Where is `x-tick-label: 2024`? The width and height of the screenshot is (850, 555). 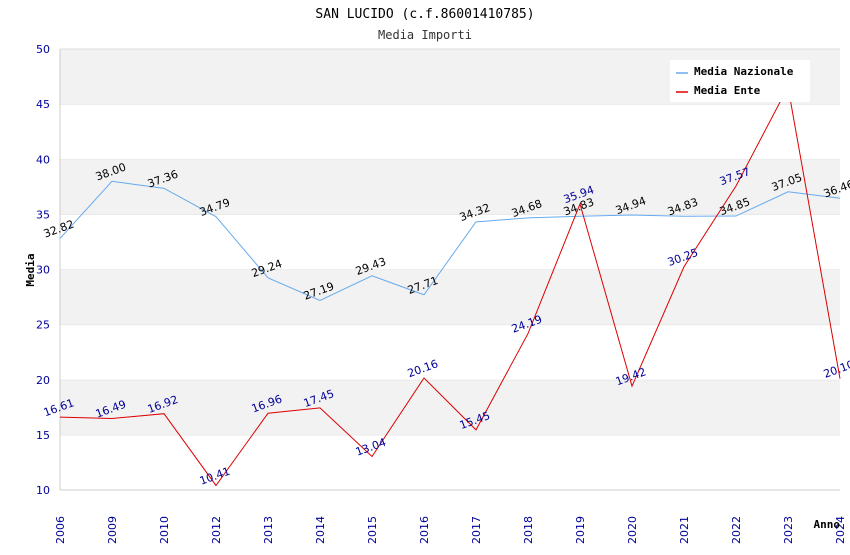
x-tick-label: 2024 is located at coordinates (840, 530).